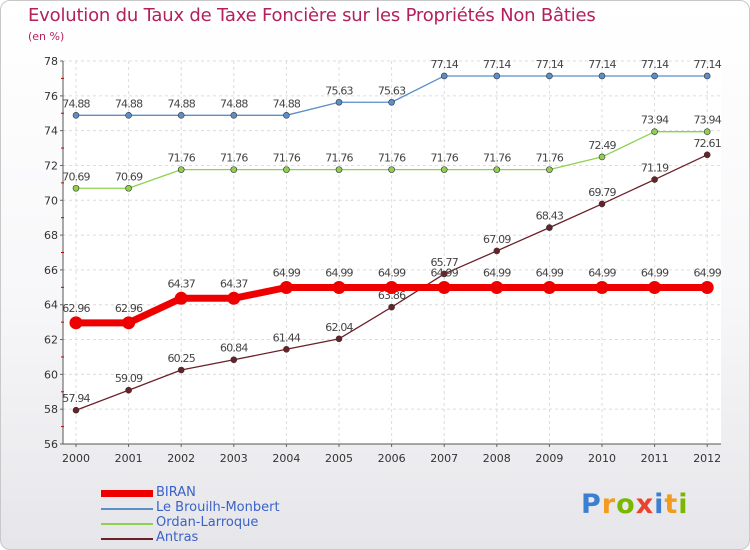 This screenshot has width=750, height=550. Describe the element at coordinates (655, 168) in the screenshot. I see `data-label-antras: 71.19` at that location.